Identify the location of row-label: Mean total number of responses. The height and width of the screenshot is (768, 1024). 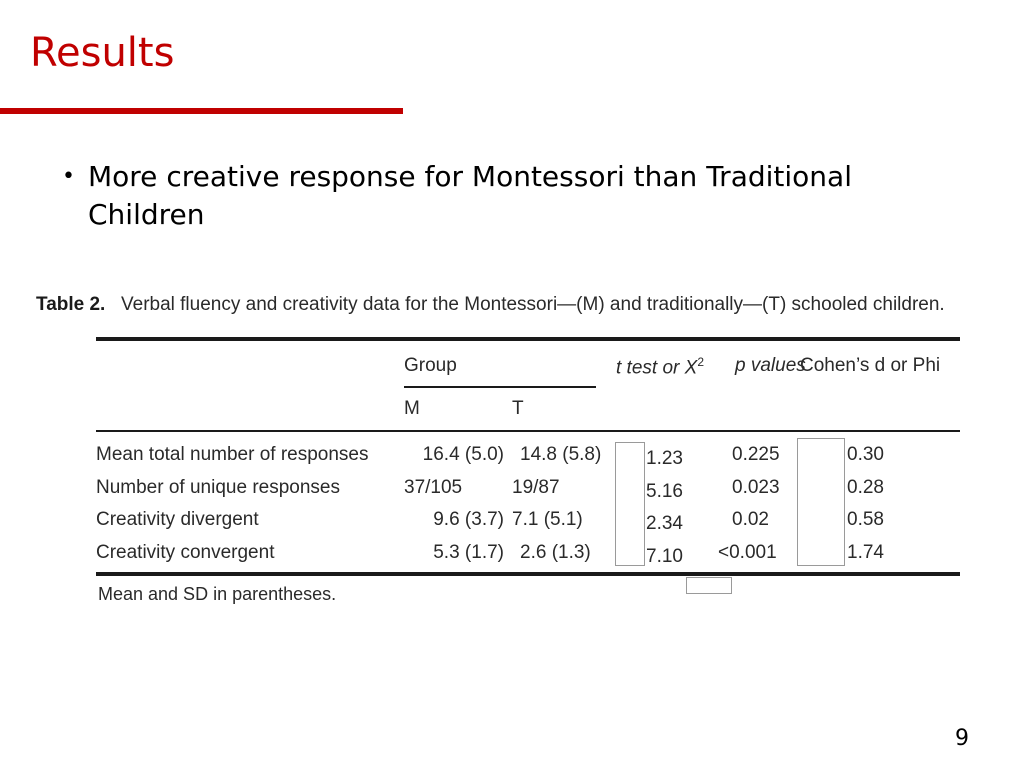
(232, 454).